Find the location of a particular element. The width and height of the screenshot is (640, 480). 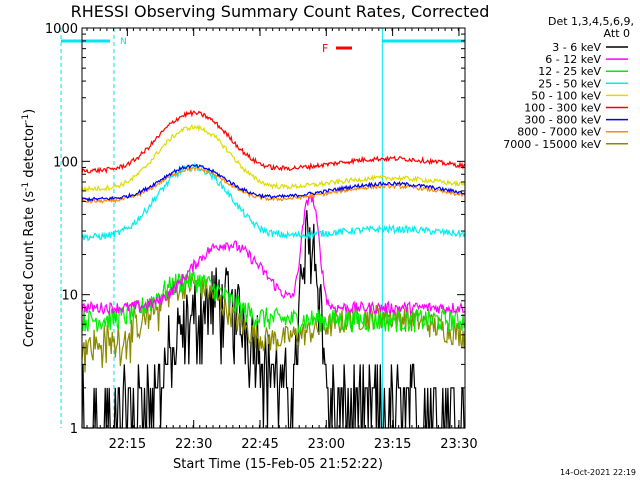

y-tick-label: 100 is located at coordinates (65, 162).